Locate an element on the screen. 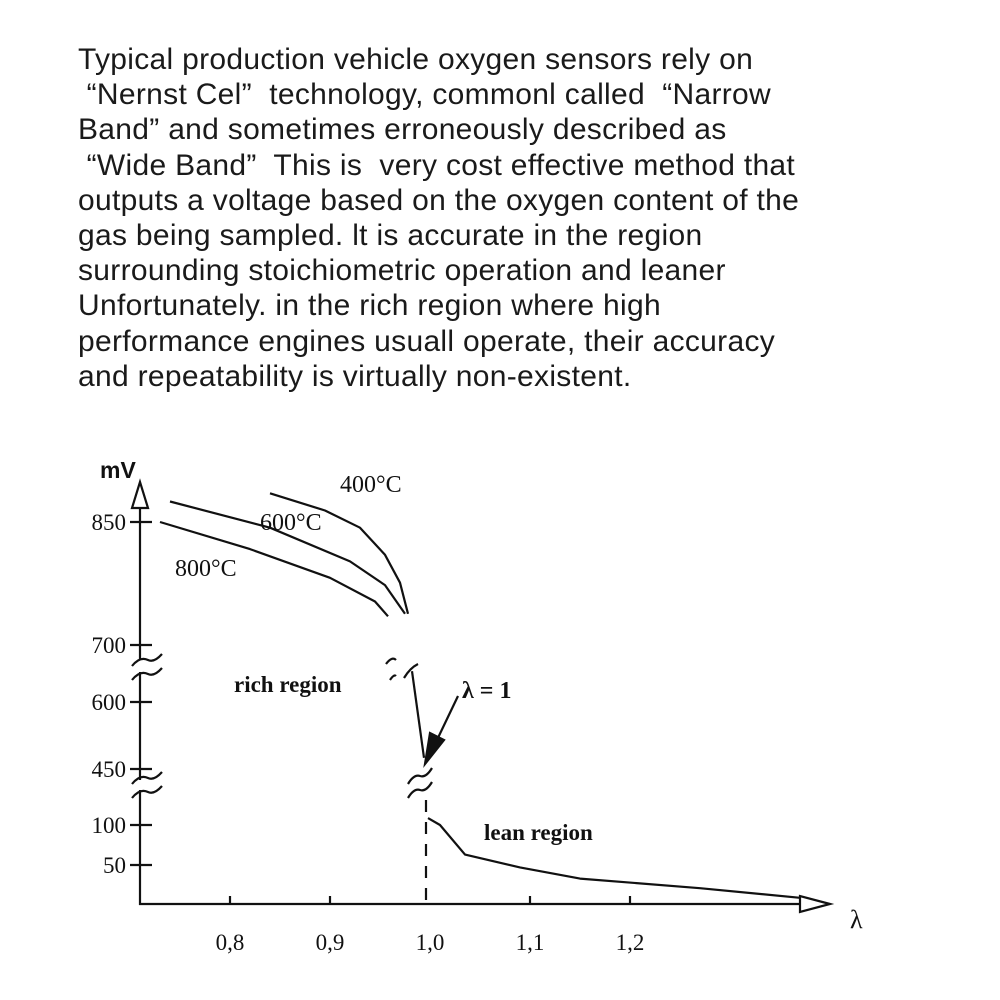 The width and height of the screenshot is (1000, 1000). y-axis-arrow is located at coordinates (140, 494).